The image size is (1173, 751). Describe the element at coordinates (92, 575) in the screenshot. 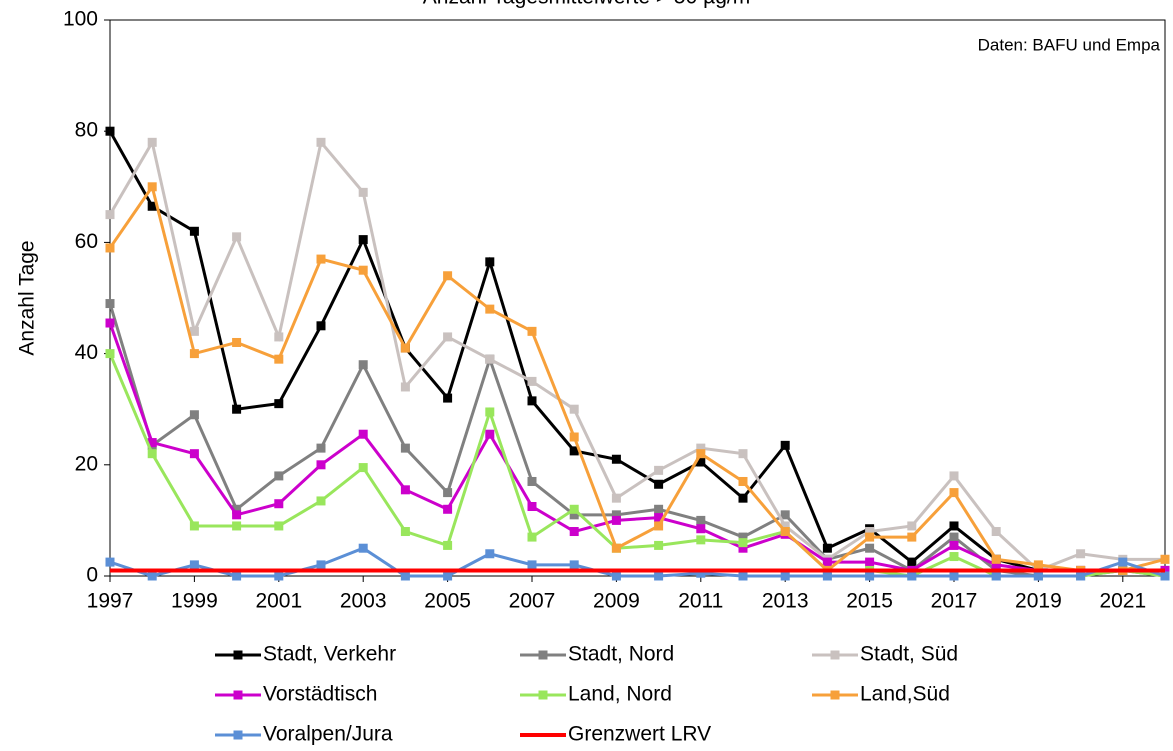

I see `y-tick-label: 0` at that location.